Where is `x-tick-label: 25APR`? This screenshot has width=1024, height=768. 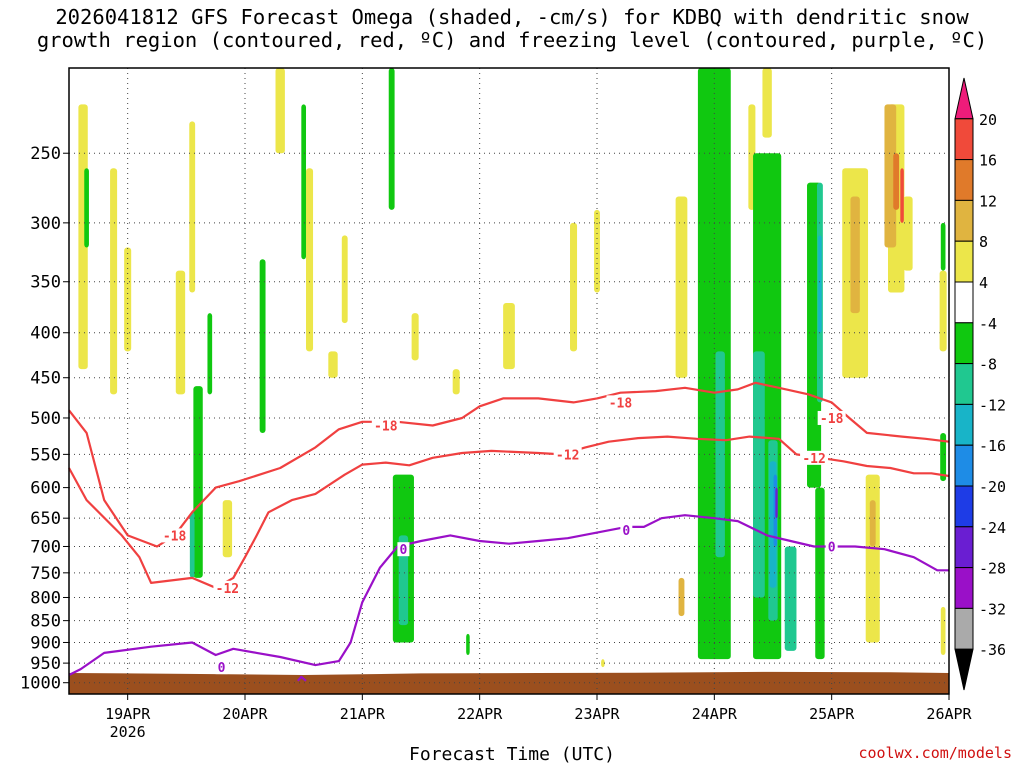 x-tick-label: 25APR is located at coordinates (832, 714).